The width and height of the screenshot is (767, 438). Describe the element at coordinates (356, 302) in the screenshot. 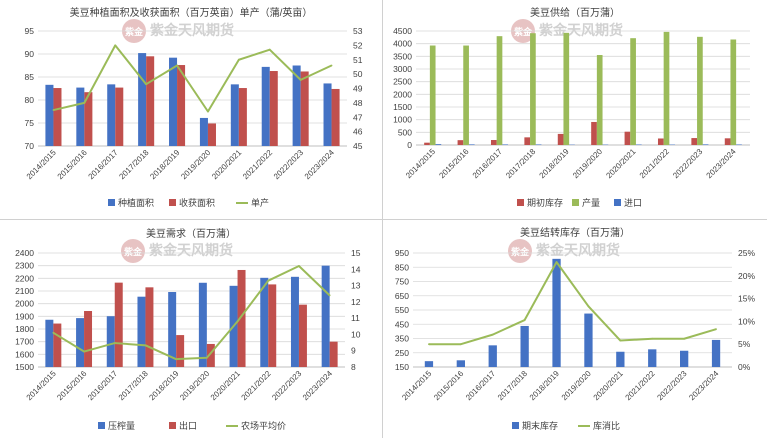

I see `y2-tick-label: 12` at that location.